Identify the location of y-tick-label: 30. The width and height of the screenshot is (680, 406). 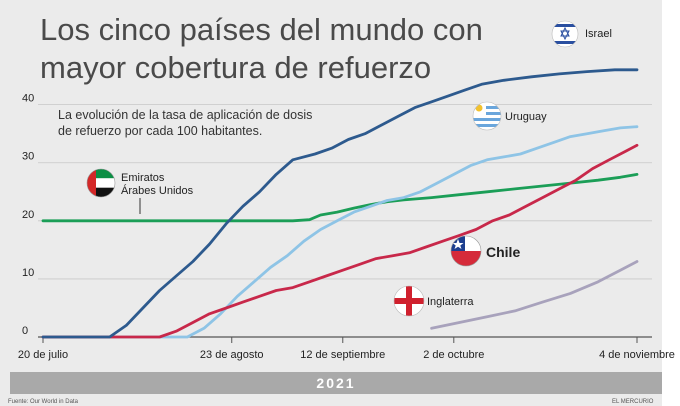
(28, 157).